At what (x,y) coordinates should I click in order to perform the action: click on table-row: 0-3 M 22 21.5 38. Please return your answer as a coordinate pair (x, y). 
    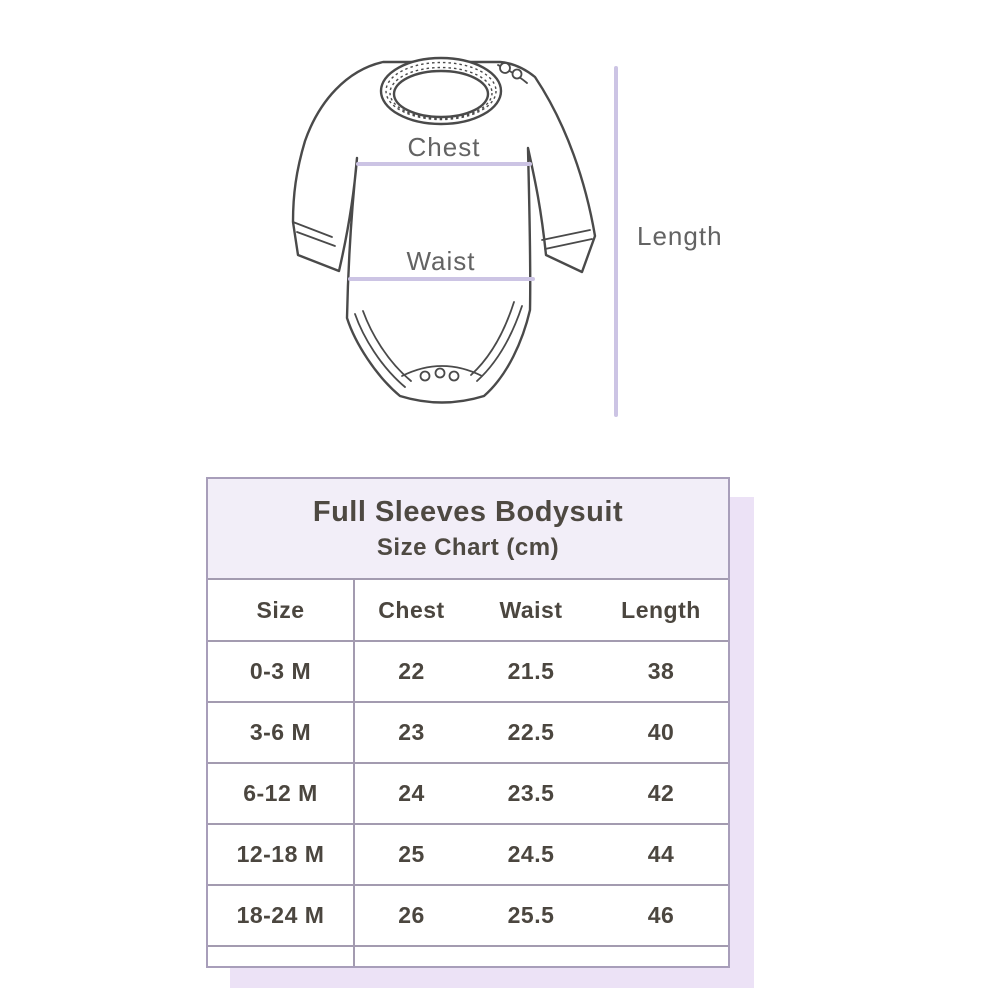
    Looking at the image, I should click on (468, 671).